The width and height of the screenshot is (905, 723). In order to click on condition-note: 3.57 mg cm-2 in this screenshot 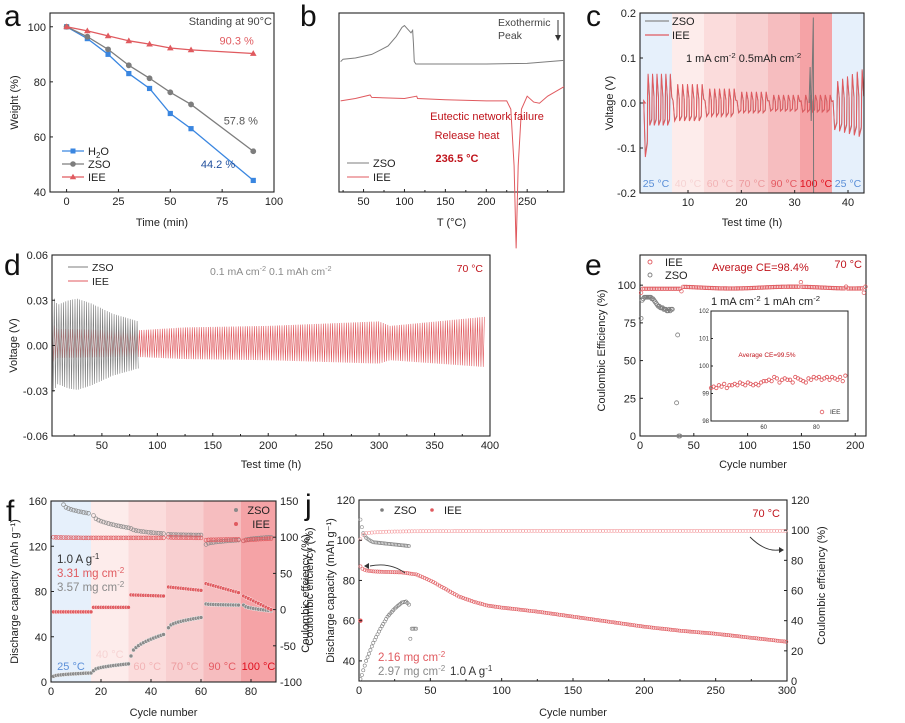, I will do `click(91, 587)`.